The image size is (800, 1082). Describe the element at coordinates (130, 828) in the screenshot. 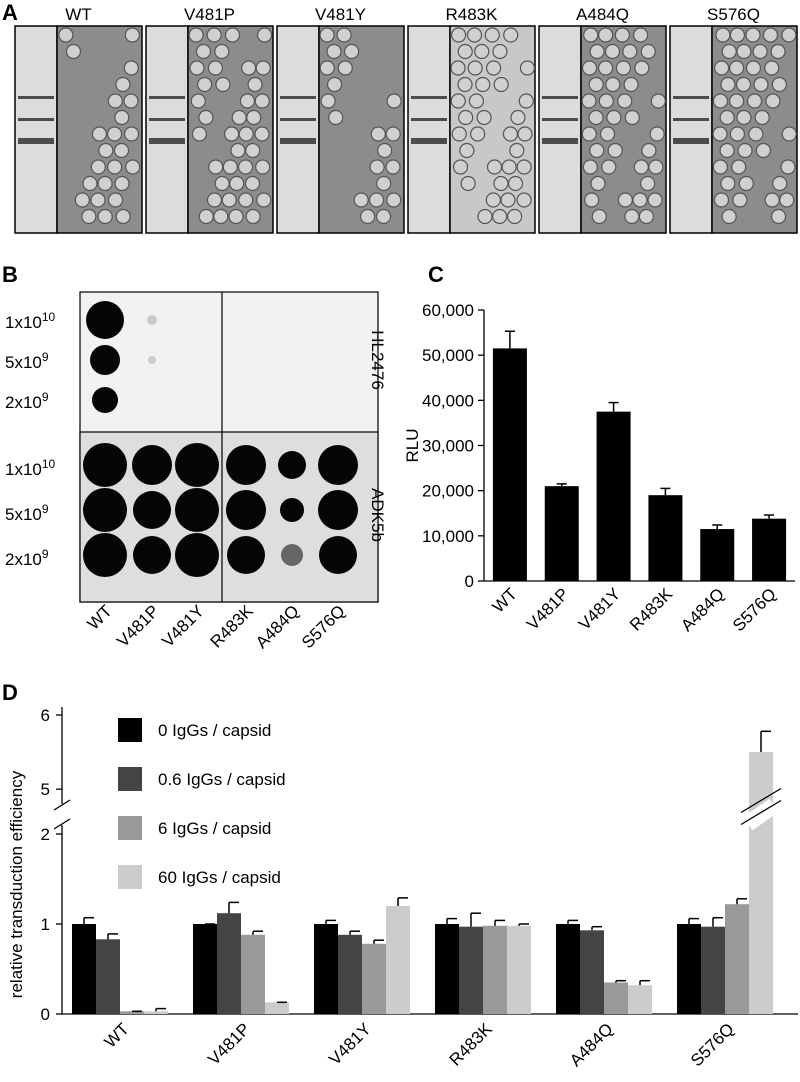

I see `legend-swatch` at that location.